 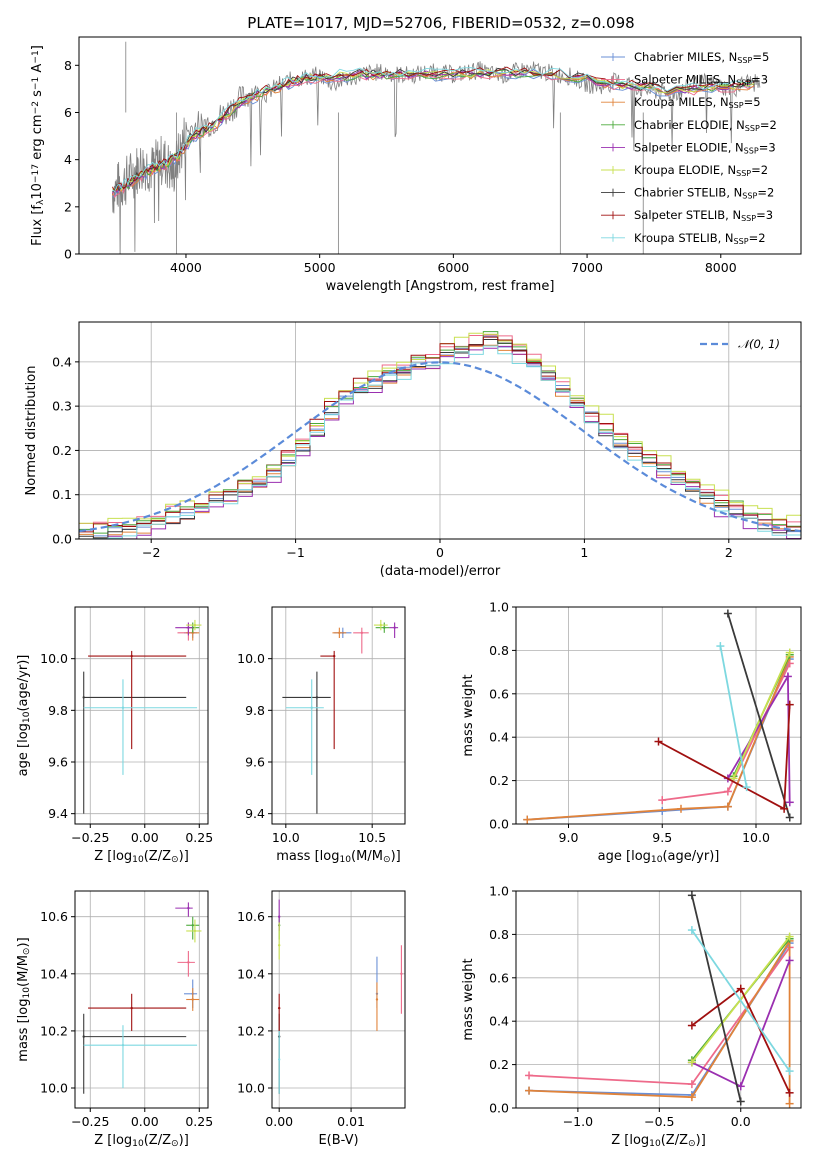 What do you see at coordinates (721, 267) in the screenshot?
I see `x-tick-label: 8000` at bounding box center [721, 267].